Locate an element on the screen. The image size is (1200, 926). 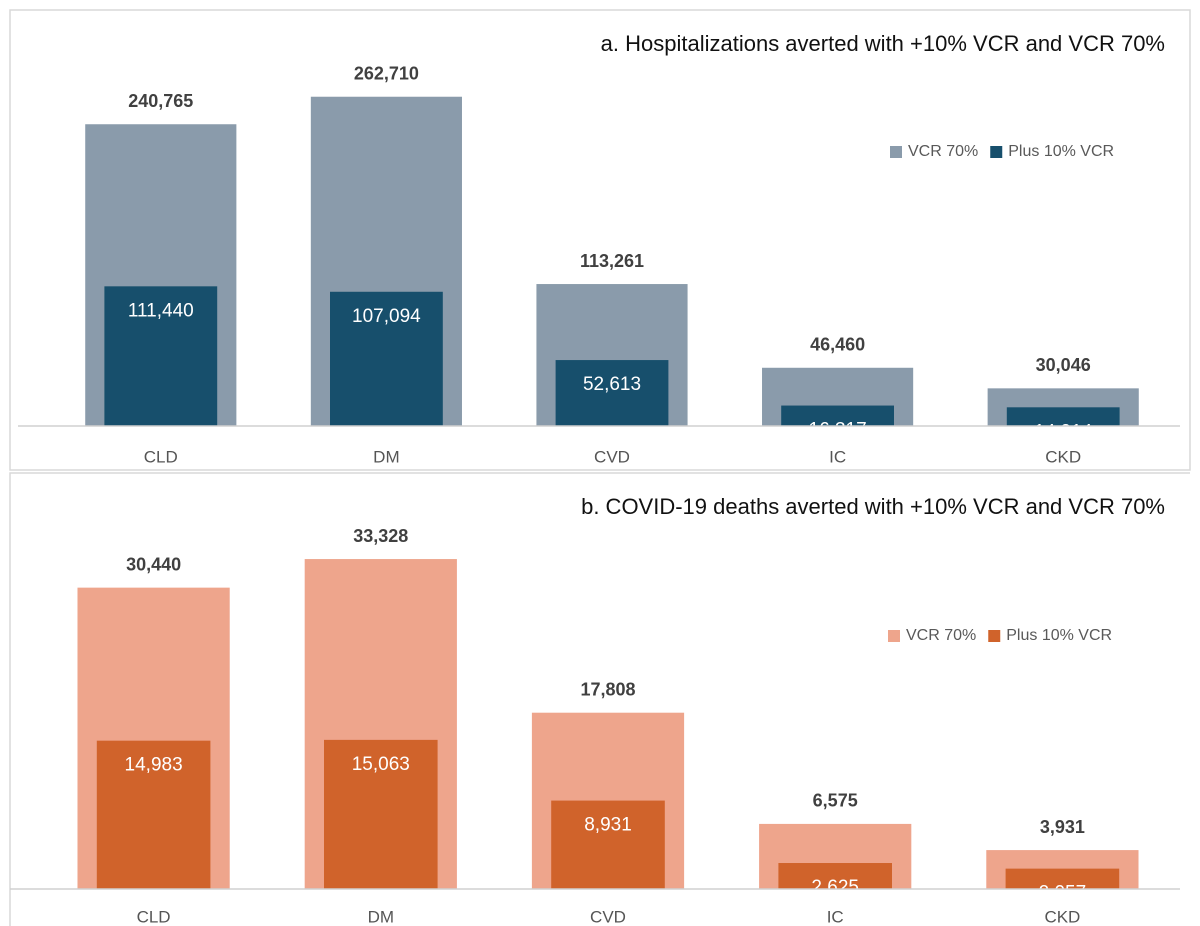
inner-label: 16,317 is located at coordinates (838, 430).